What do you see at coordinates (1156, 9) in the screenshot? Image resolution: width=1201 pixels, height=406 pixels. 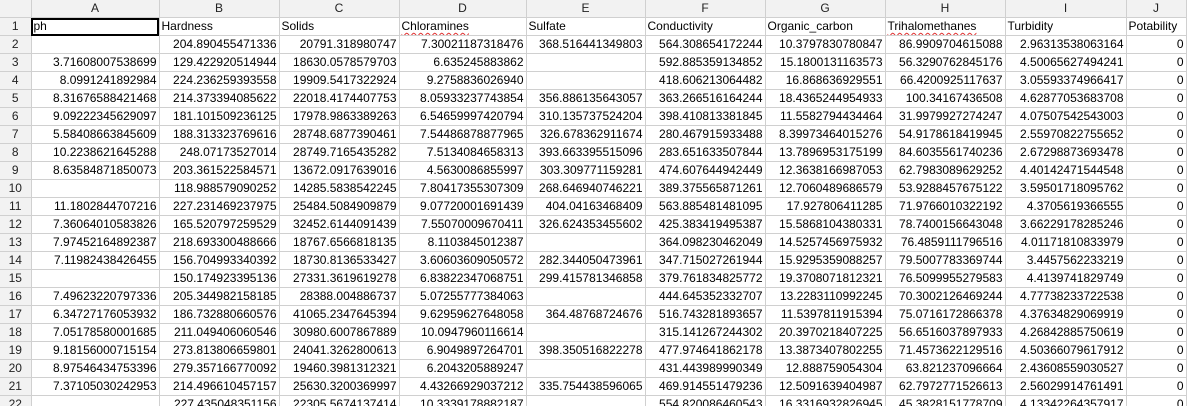 I see `column-header-j: J` at bounding box center [1156, 9].